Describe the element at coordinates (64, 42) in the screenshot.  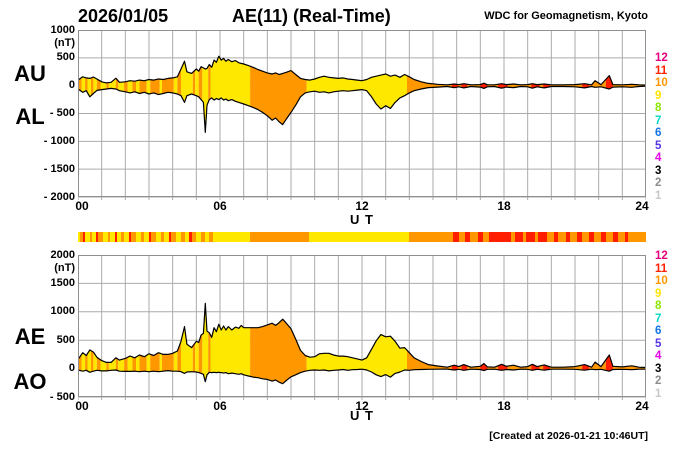
I see `y-axis-unit: (nT)` at that location.